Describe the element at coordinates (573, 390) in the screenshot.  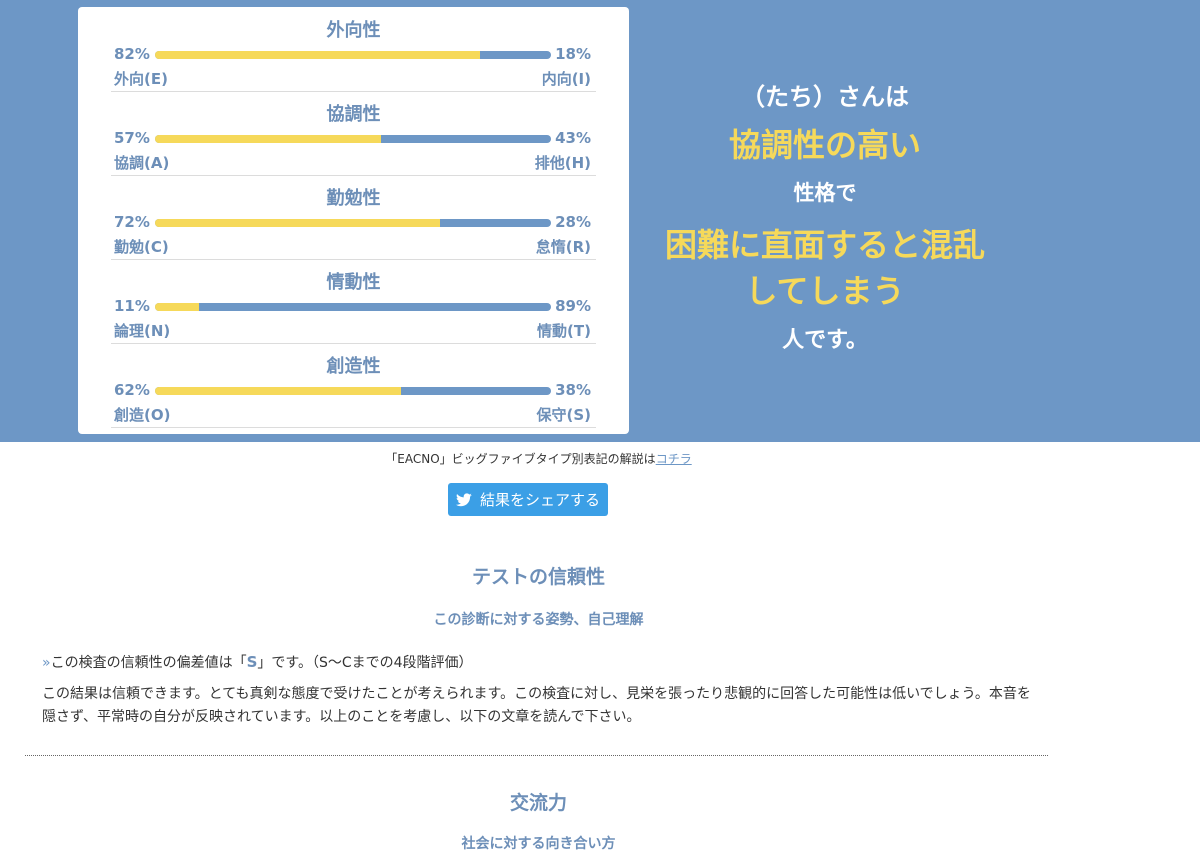
I see `trait-right-percent: 38%` at that location.